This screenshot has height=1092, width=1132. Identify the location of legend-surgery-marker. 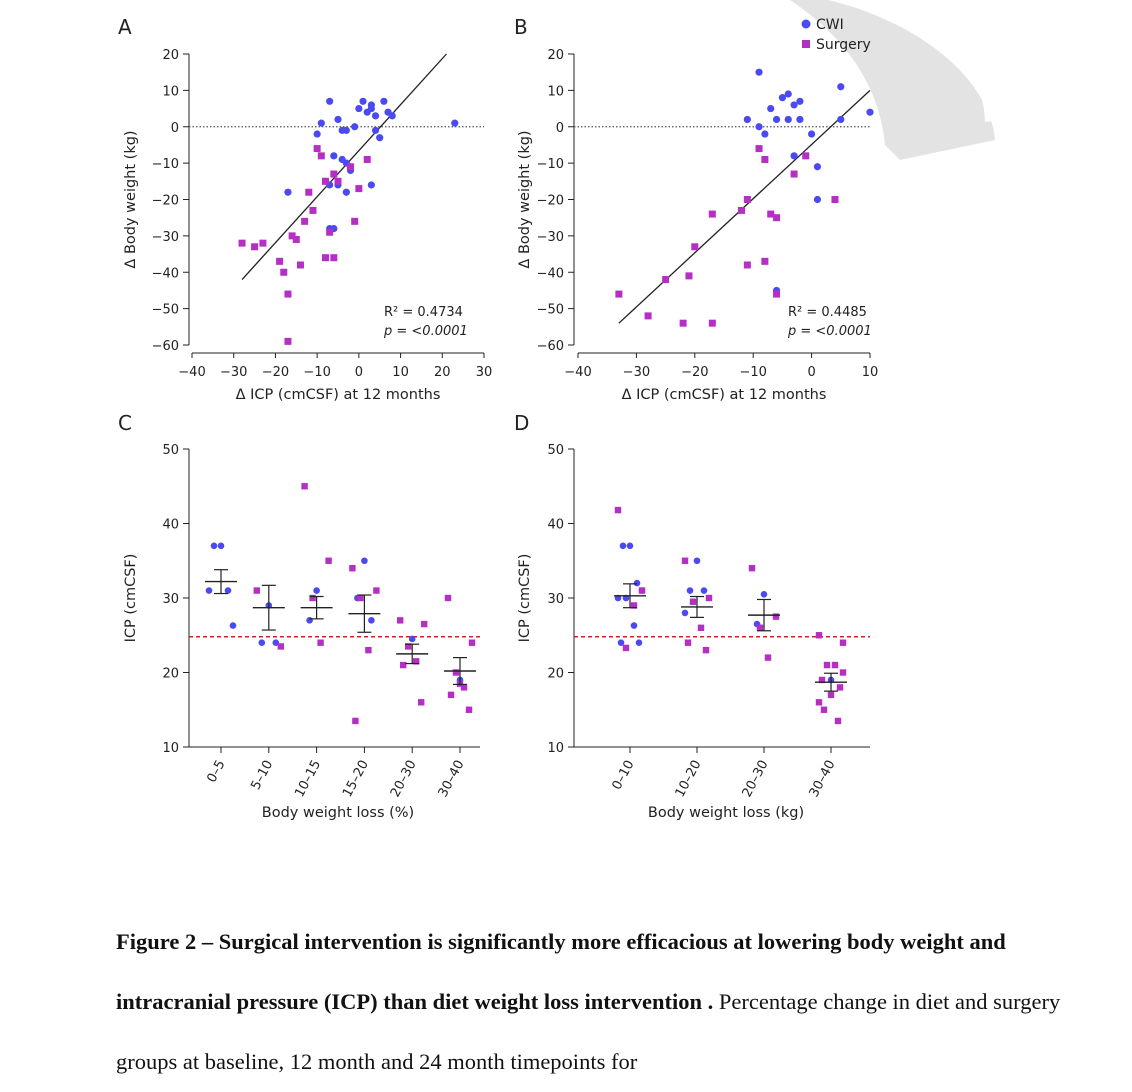
(806, 44).